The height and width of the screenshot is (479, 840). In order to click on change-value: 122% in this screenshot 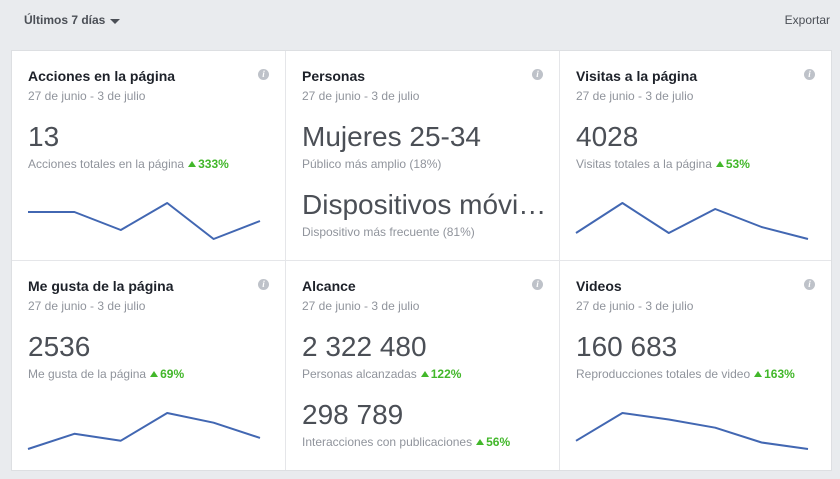, I will do `click(446, 374)`.